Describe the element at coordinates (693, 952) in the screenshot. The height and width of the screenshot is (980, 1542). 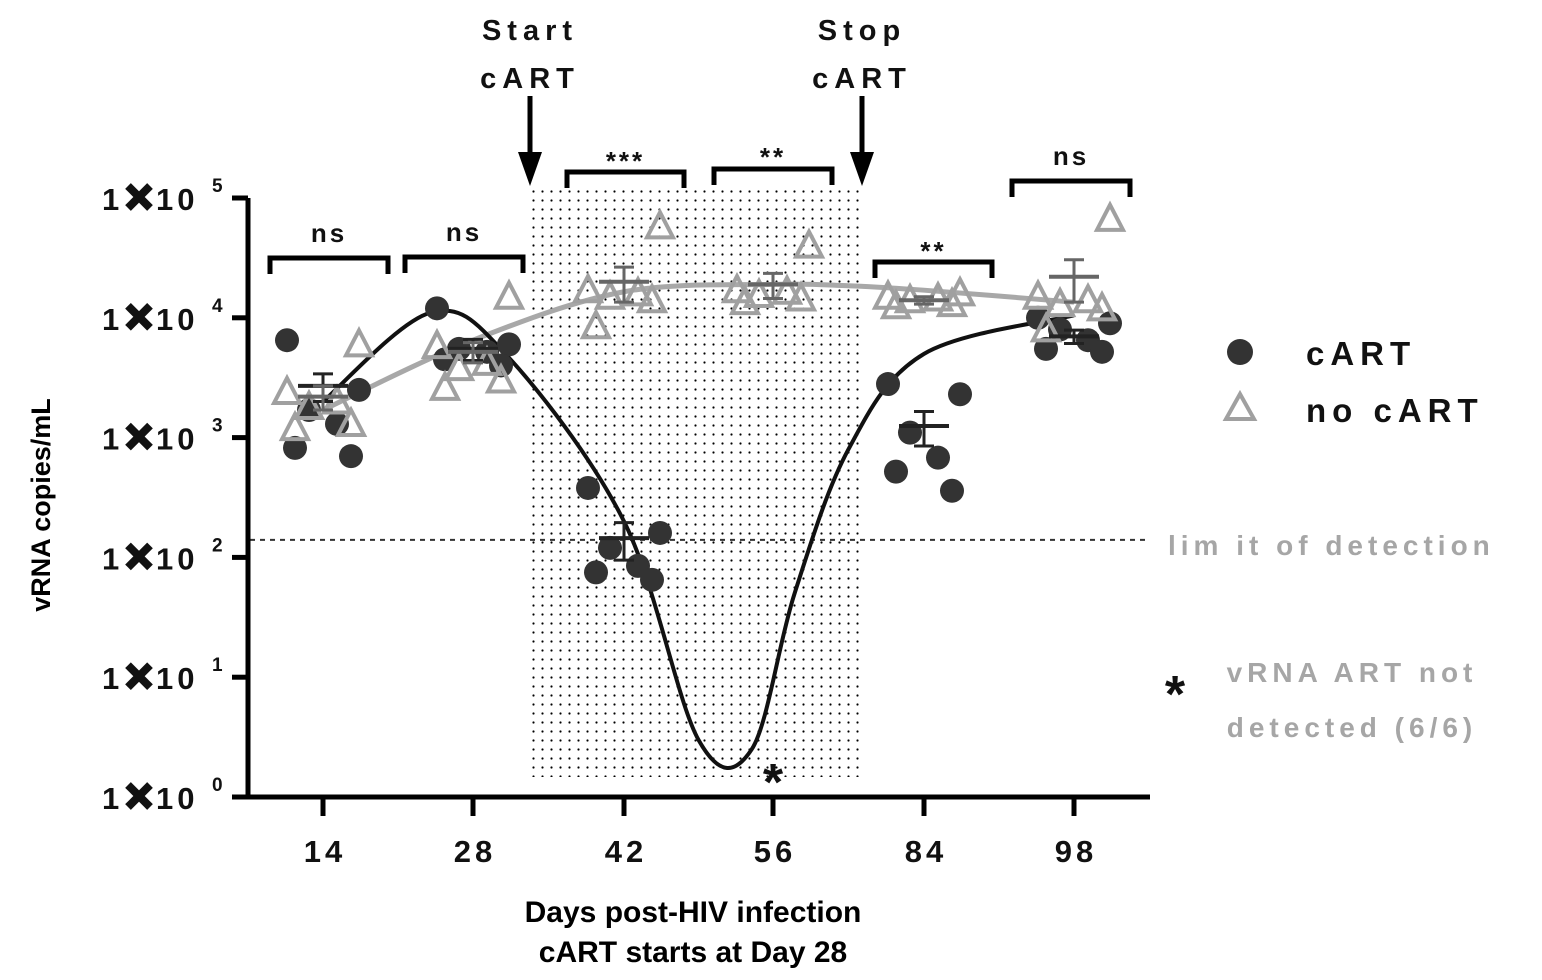
I see `x-axis-label-line-2: cART starts at Day 28` at that location.